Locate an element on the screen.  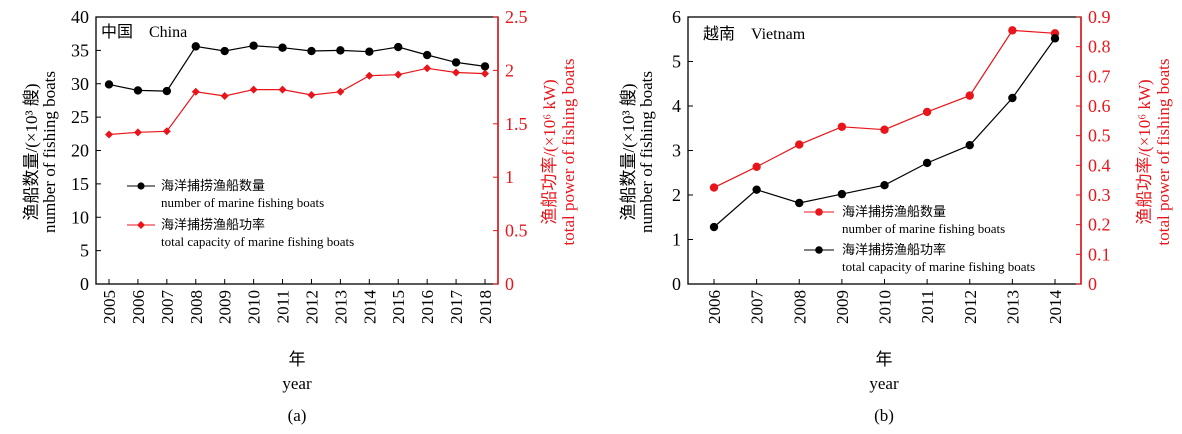
y-tick-label-left: 4 is located at coordinates (676, 106).